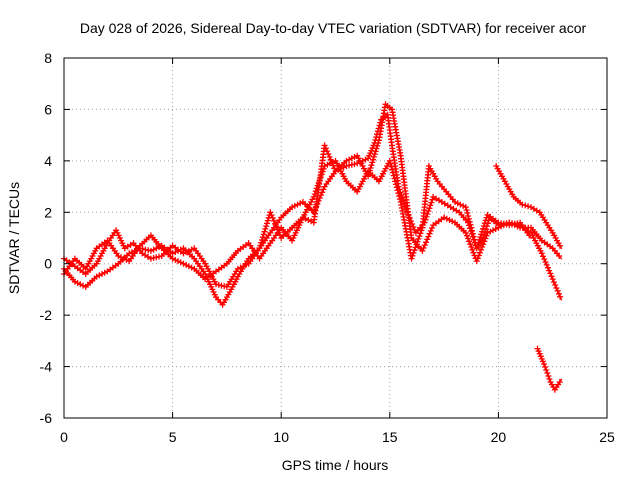  What do you see at coordinates (14, 238) in the screenshot?
I see `y-axis-label: SDTVAR / TECUs` at bounding box center [14, 238].